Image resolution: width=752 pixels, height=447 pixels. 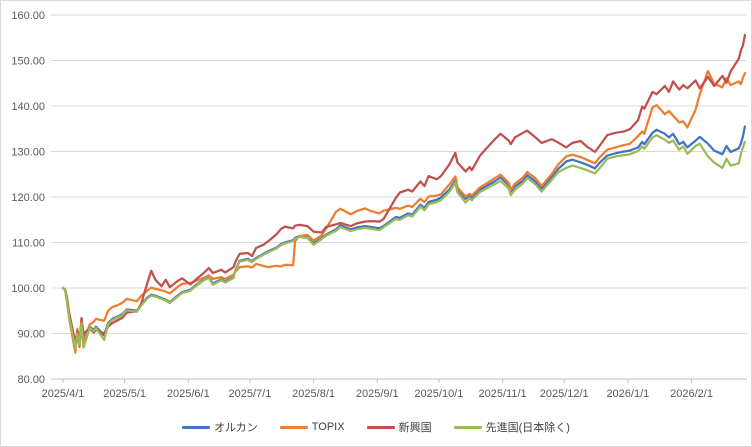 I want to click on legend-item-all-country-orkan: オルカン, so click(x=220, y=427).